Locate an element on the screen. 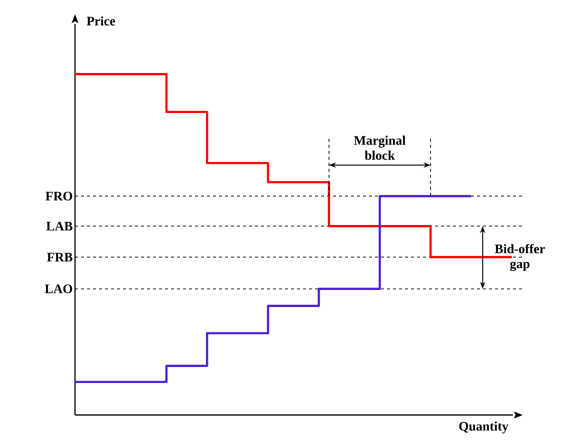 The image size is (570, 444). ref-line-label: LAB is located at coordinates (59, 226).